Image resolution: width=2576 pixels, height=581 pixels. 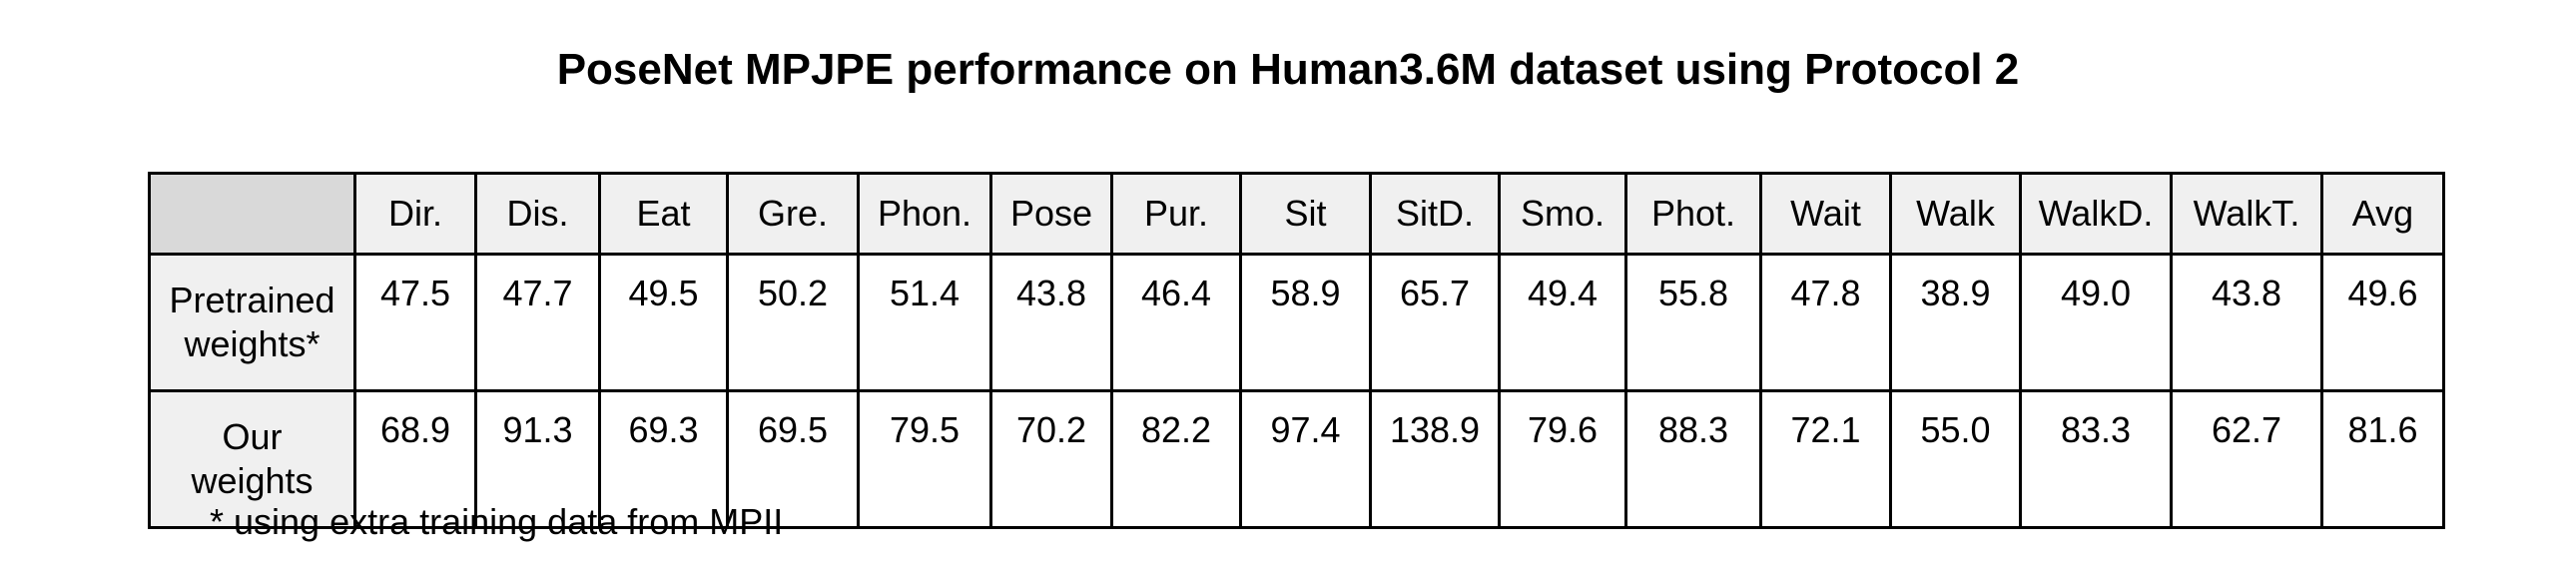 I want to click on column-header: Avg, so click(x=2382, y=214).